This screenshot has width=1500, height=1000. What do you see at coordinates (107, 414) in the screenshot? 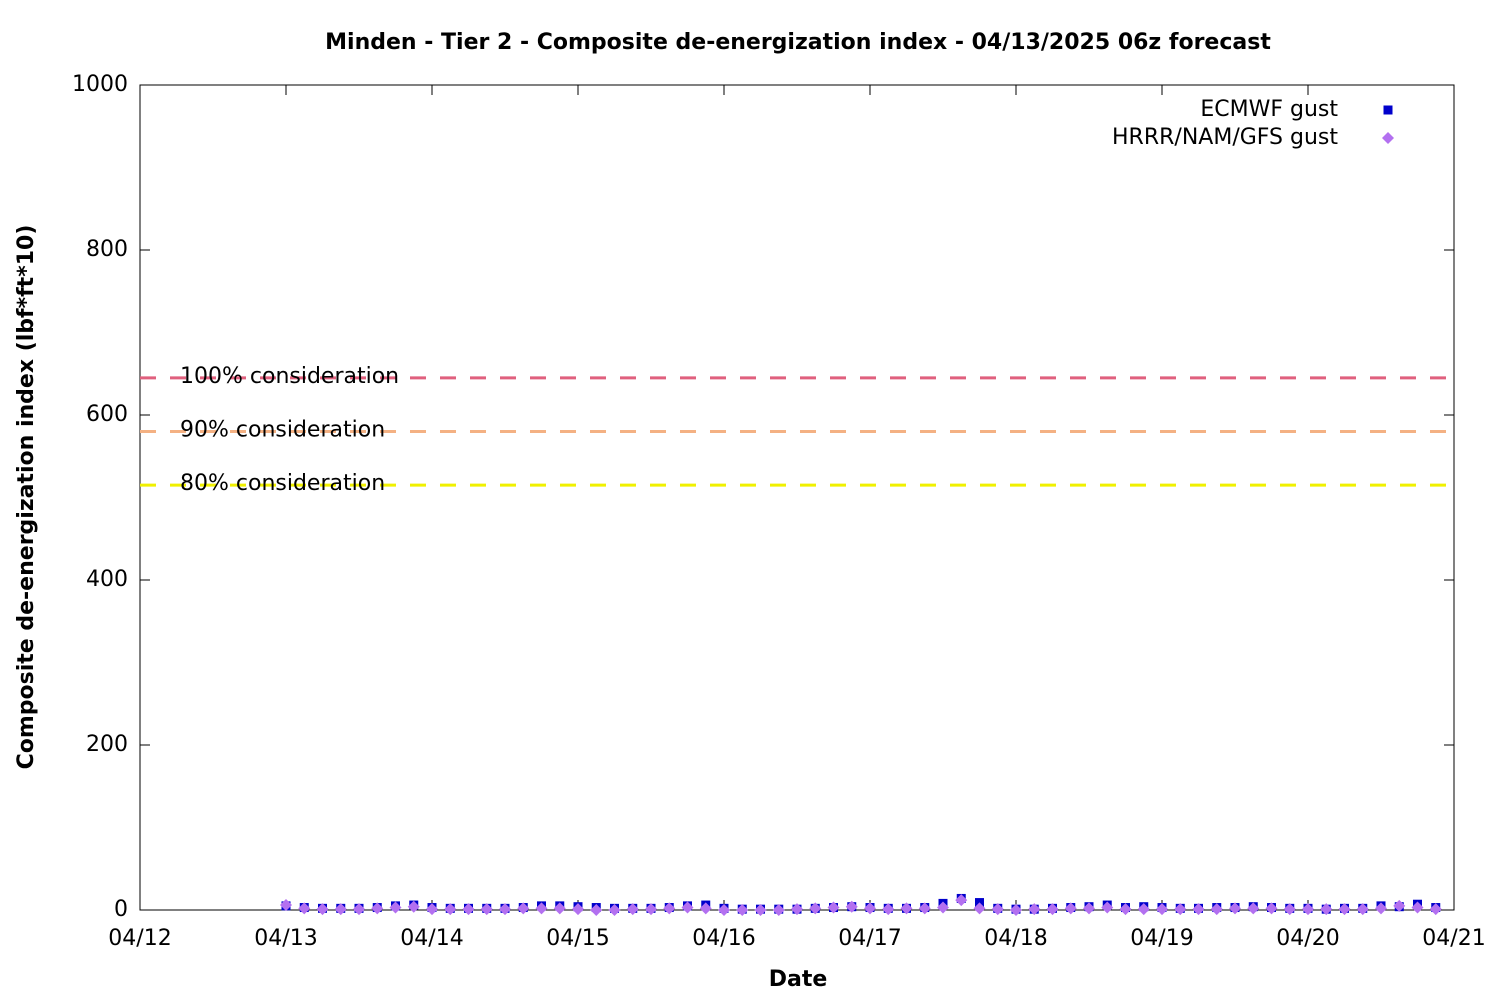
I see `y-tick-label: 600` at bounding box center [107, 414].